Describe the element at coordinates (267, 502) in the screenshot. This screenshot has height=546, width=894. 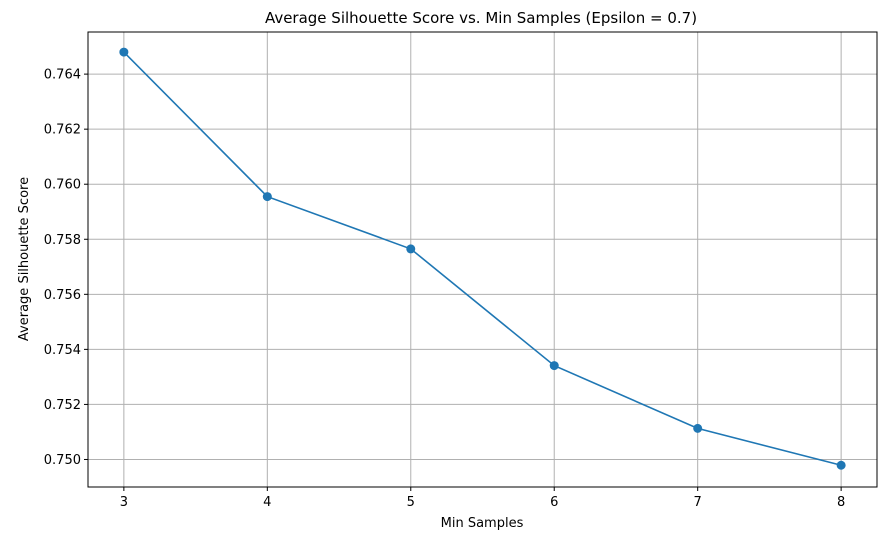
I see `x-tick-label: 4` at that location.